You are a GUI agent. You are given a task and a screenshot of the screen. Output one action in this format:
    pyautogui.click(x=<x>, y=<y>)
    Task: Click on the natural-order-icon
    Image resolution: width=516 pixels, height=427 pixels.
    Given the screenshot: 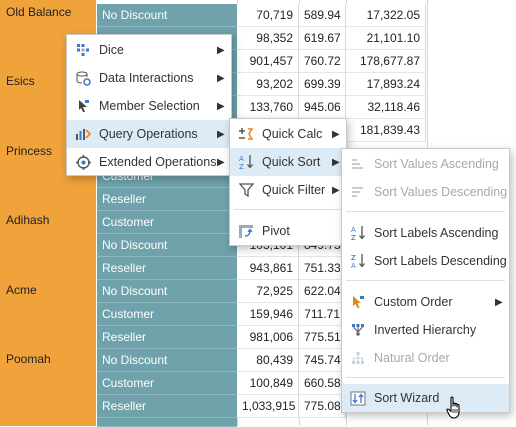 What is the action you would take?
    pyautogui.click(x=358, y=358)
    